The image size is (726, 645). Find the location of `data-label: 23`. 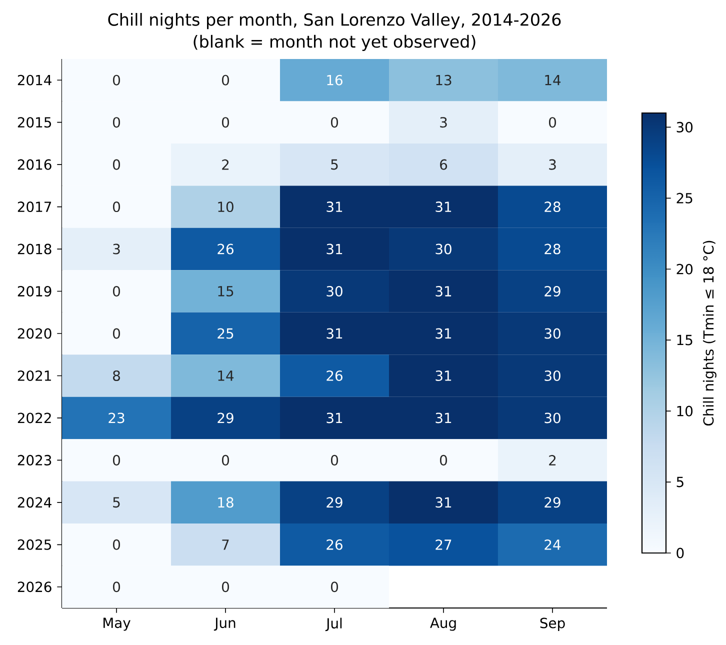

data-label: 23 is located at coordinates (116, 418).